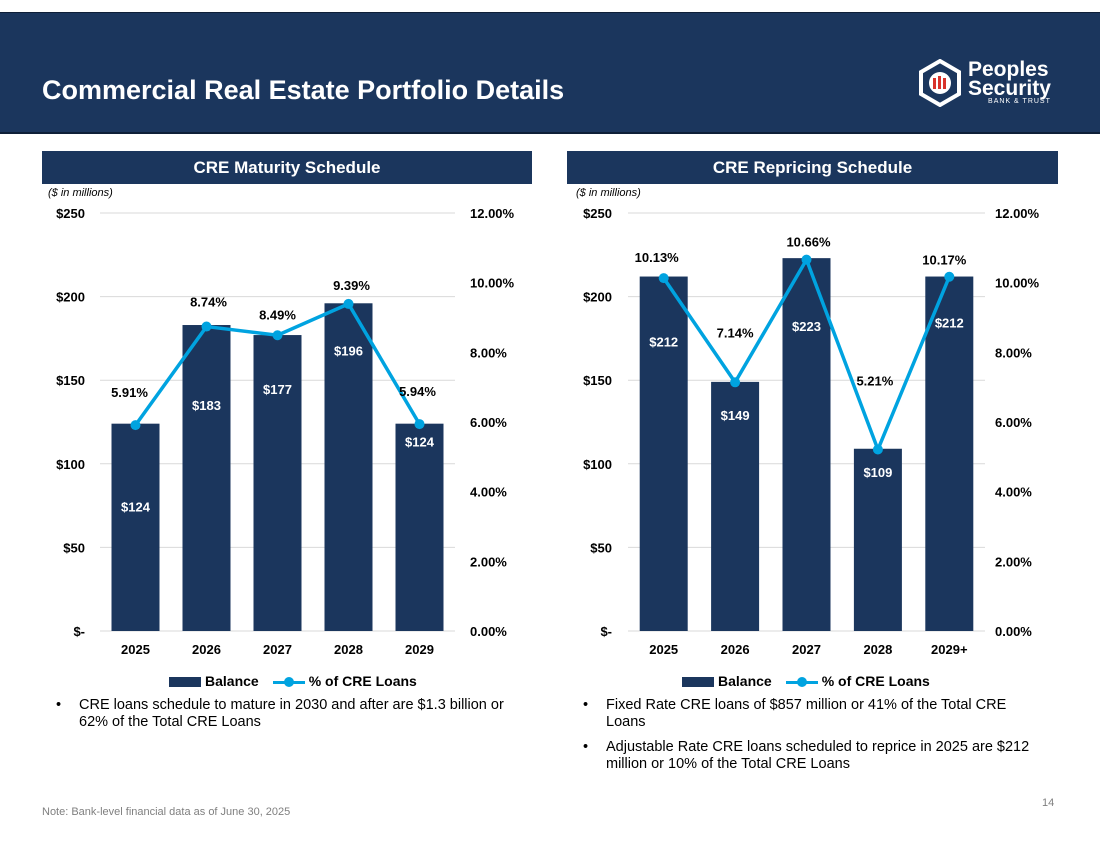 Image resolution: width=1100 pixels, height=849 pixels. What do you see at coordinates (1019, 101) in the screenshot?
I see `logo-subtext: BANK & TRUST` at bounding box center [1019, 101].